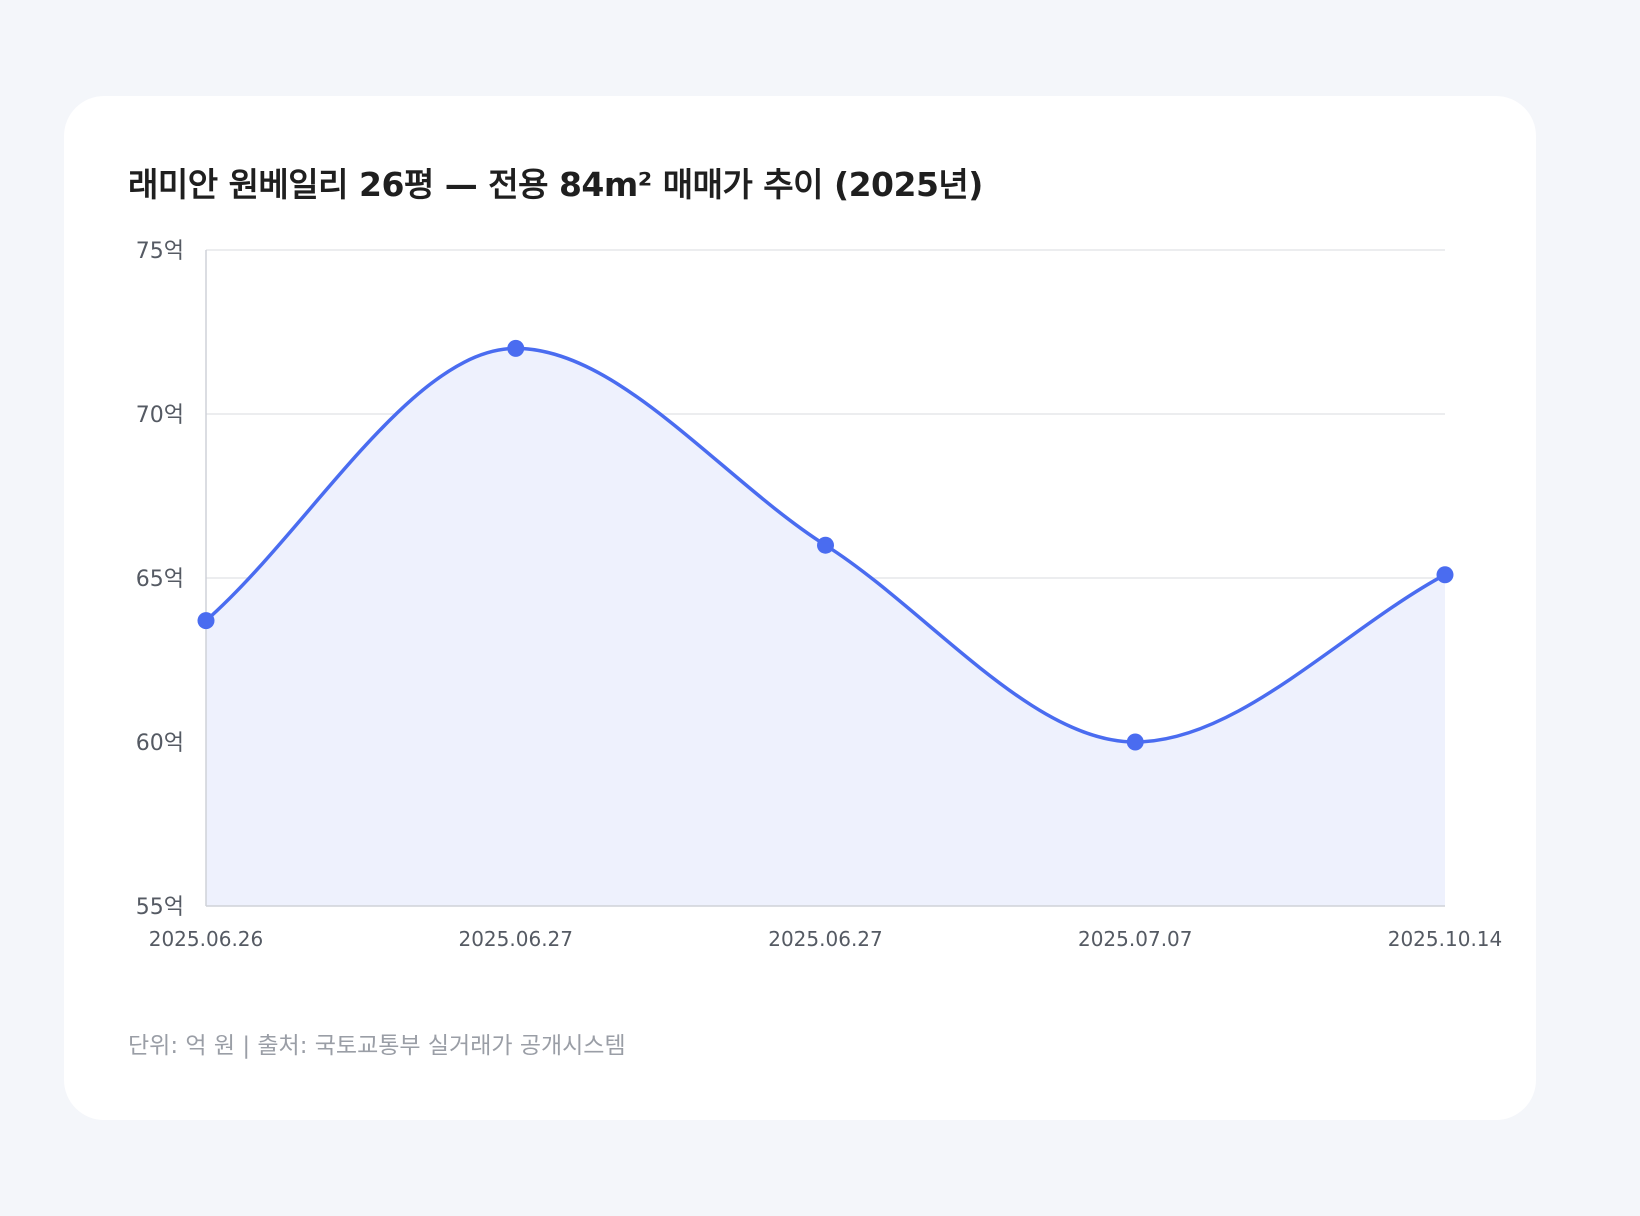 This screenshot has width=1640, height=1216. What do you see at coordinates (160, 415) in the screenshot?
I see `y-tick-label: 70억` at bounding box center [160, 415].